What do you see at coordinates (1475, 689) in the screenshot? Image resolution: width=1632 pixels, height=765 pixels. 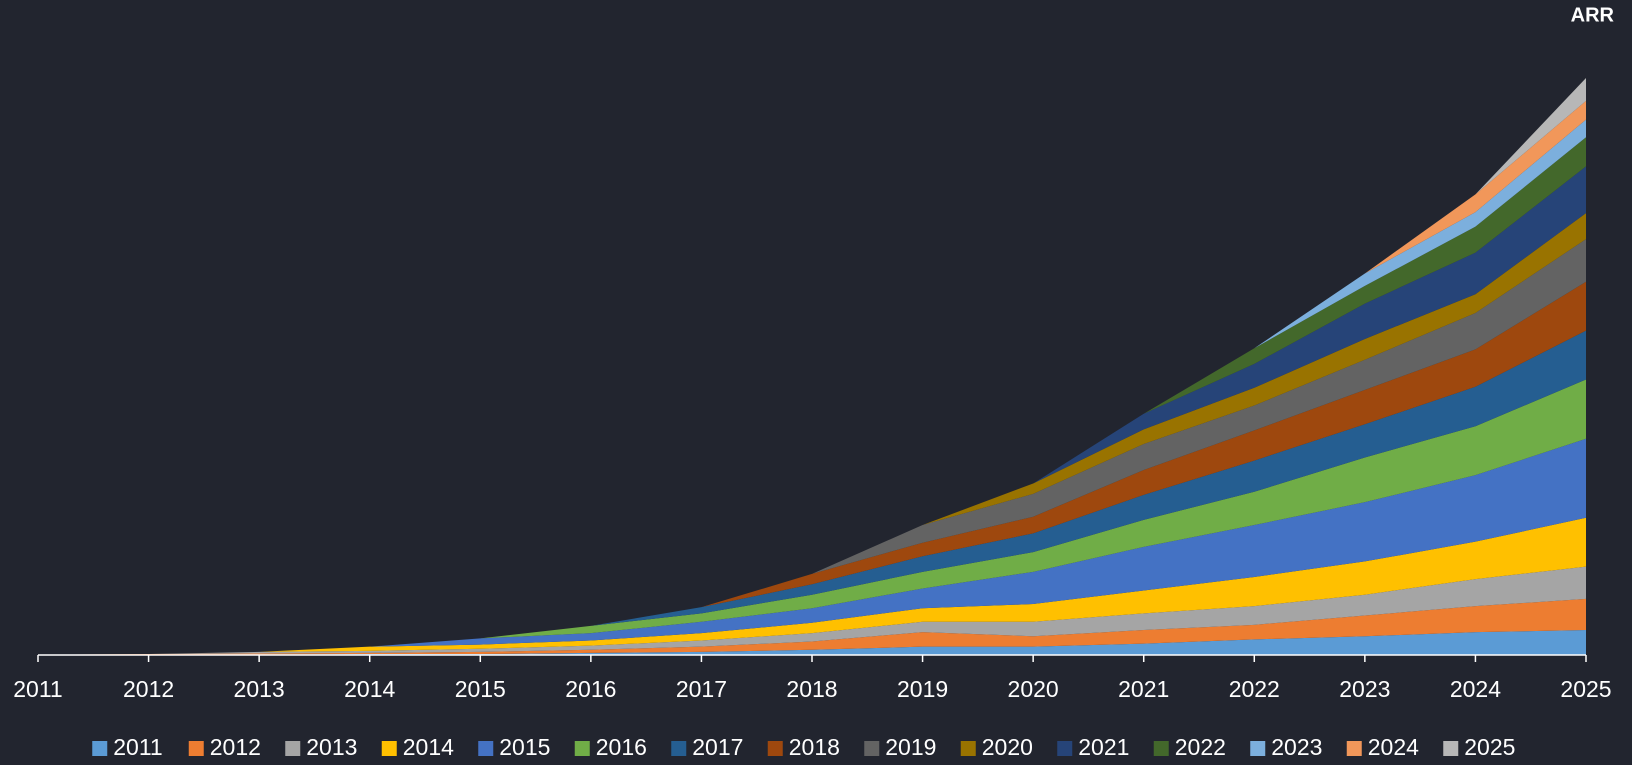 I see `x-tick-label: 2024` at bounding box center [1475, 689].